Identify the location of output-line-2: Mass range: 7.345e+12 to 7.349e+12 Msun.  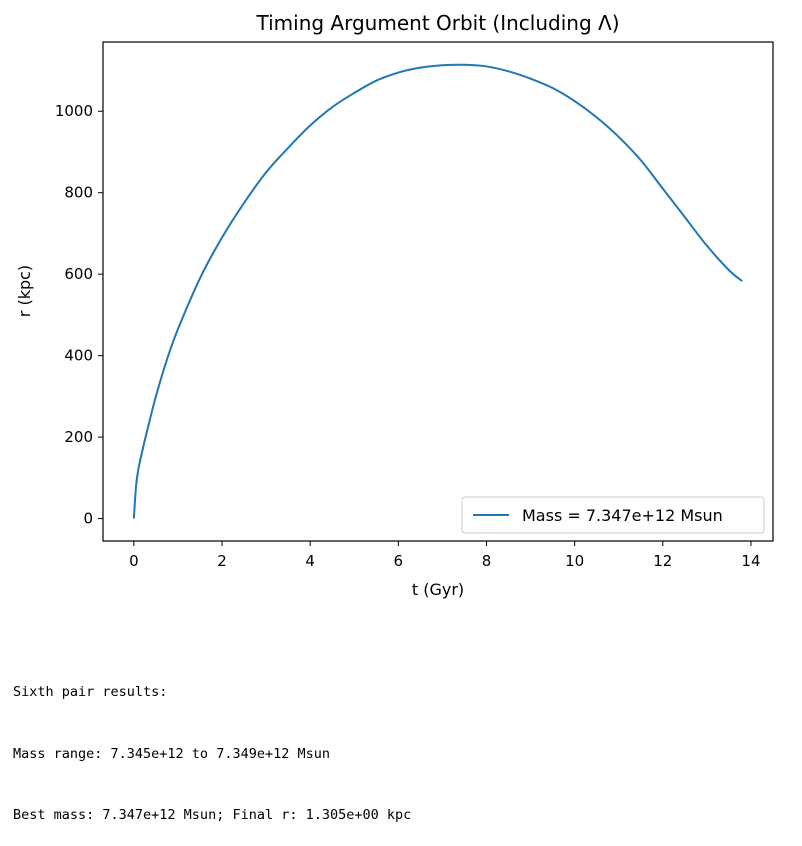
(171, 753).